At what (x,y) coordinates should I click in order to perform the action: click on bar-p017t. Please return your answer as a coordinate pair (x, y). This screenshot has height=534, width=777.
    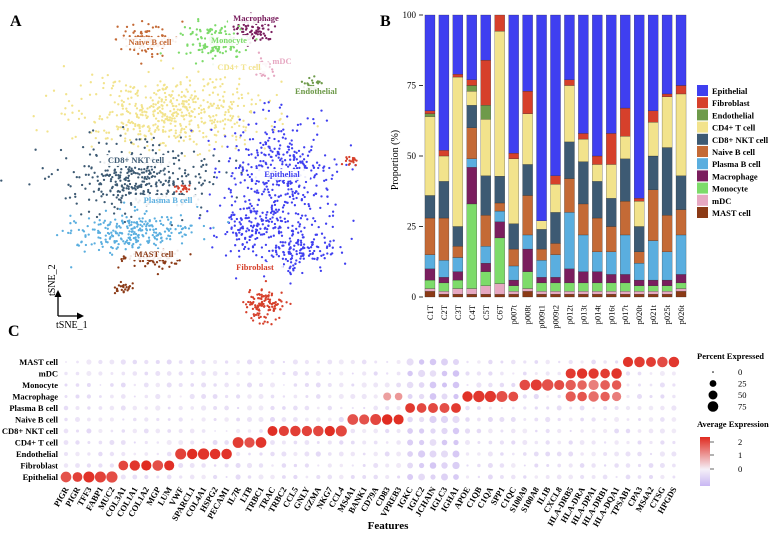
    Looking at the image, I should click on (625, 156).